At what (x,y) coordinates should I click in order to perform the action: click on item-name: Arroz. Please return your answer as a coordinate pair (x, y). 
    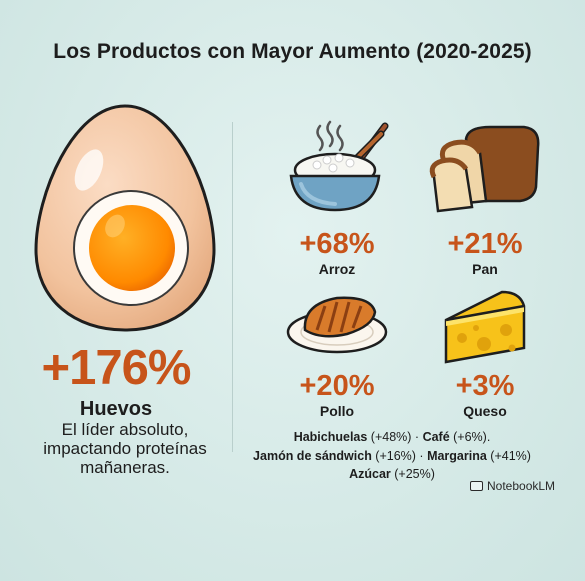
    Looking at the image, I should click on (337, 269).